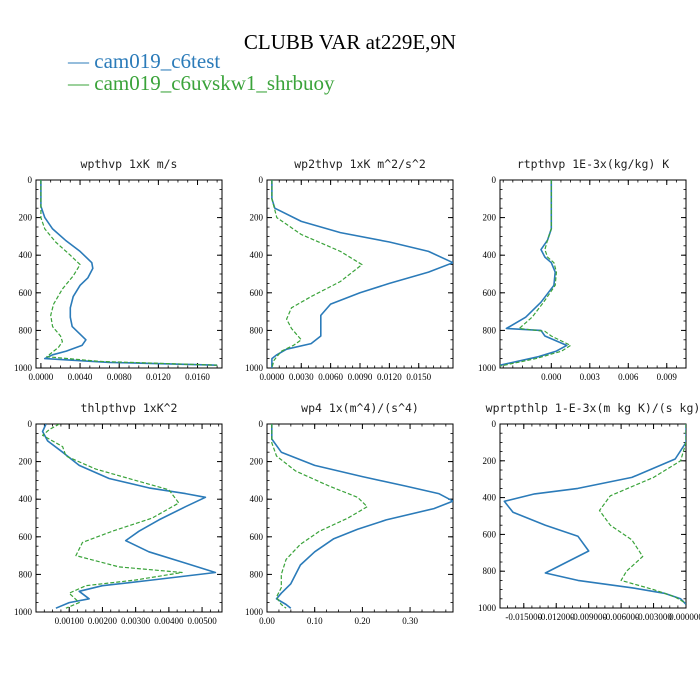 Image resolution: width=700 pixels, height=700 pixels. I want to click on x-tick-label: 0.006, so click(628, 377).